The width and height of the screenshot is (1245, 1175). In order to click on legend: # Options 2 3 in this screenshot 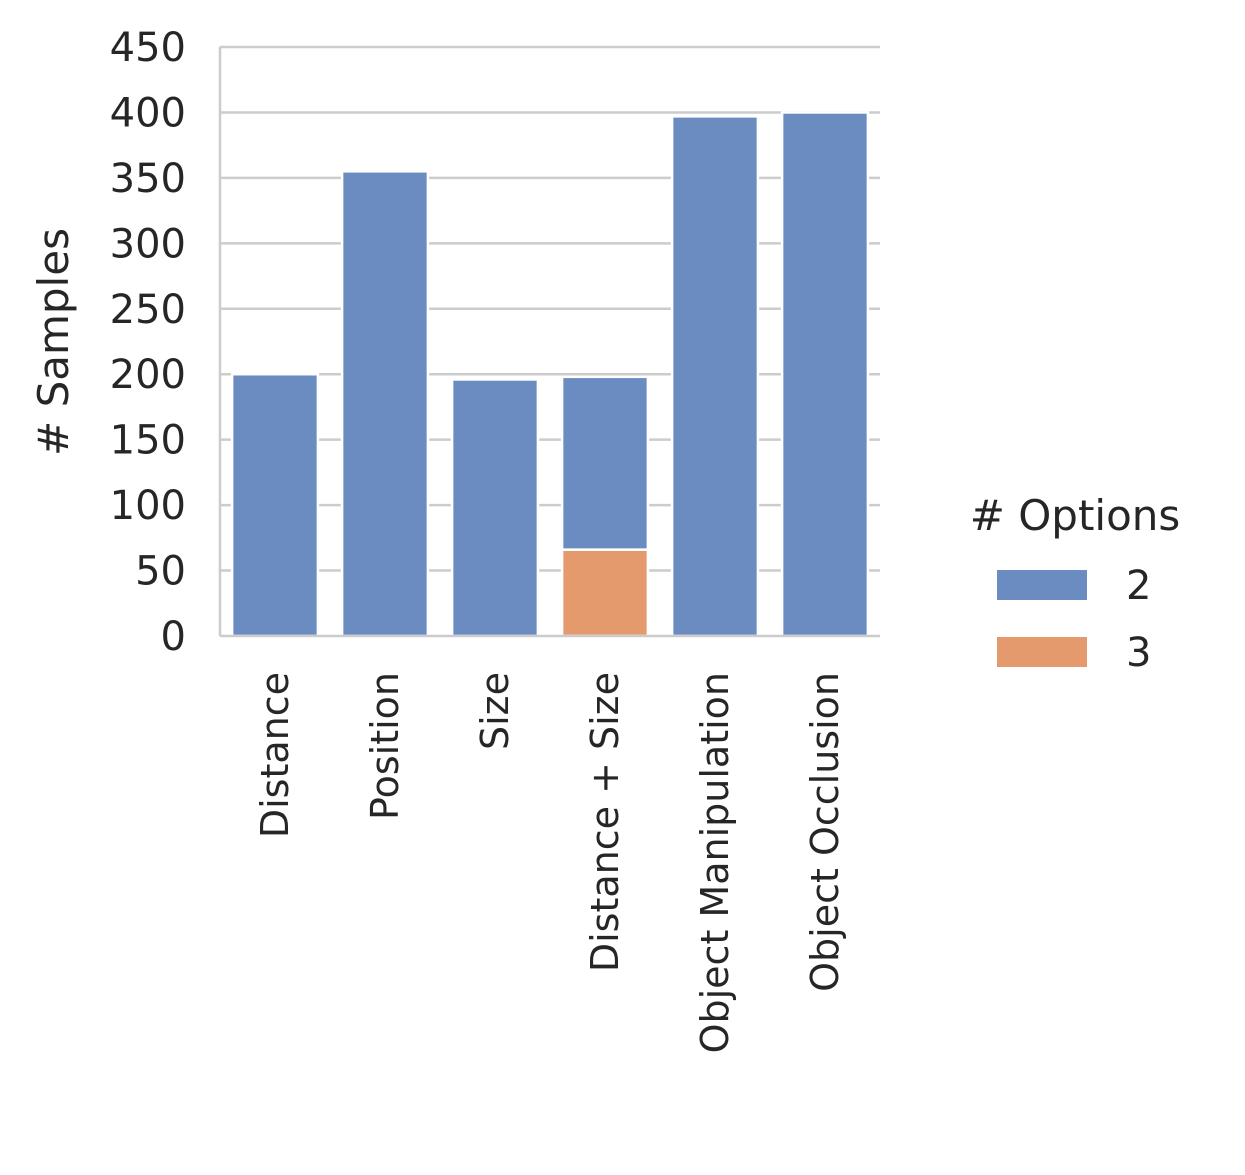, I will do `click(1075, 583)`.